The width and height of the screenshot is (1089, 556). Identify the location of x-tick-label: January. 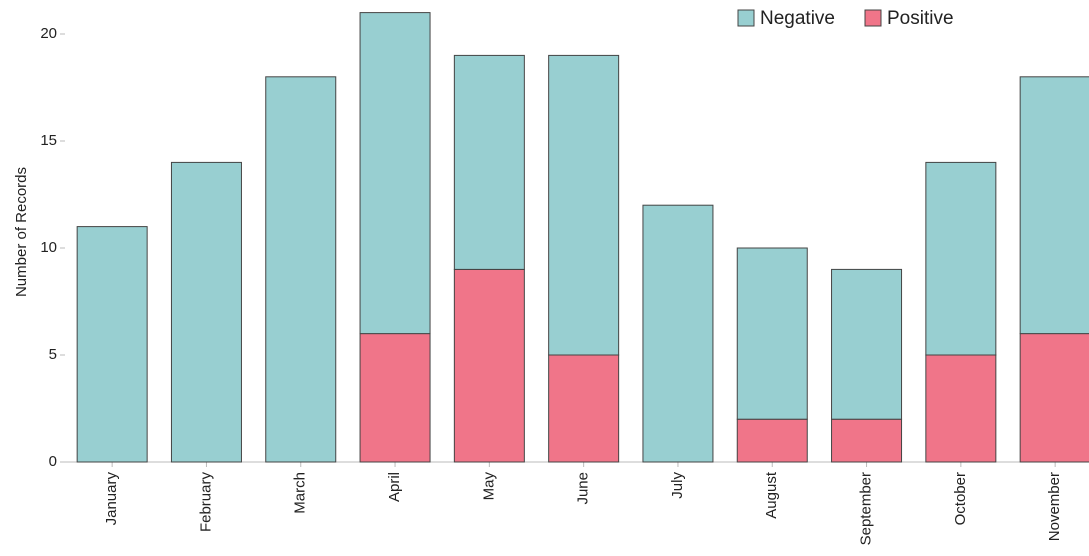
(111, 499).